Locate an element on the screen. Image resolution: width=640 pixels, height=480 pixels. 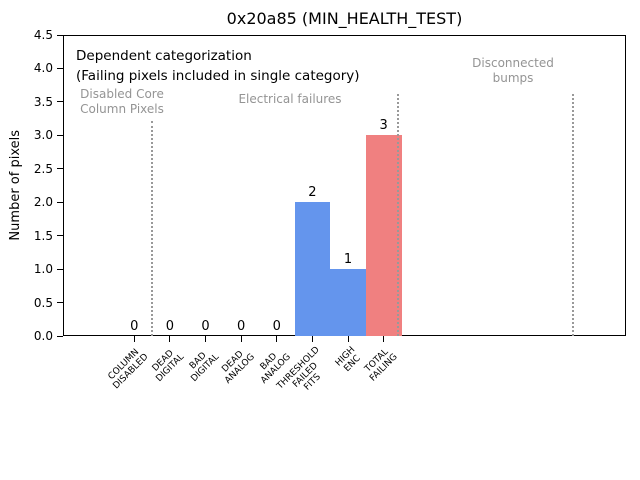
y-tick-label: 3.5 is located at coordinates (43, 101).